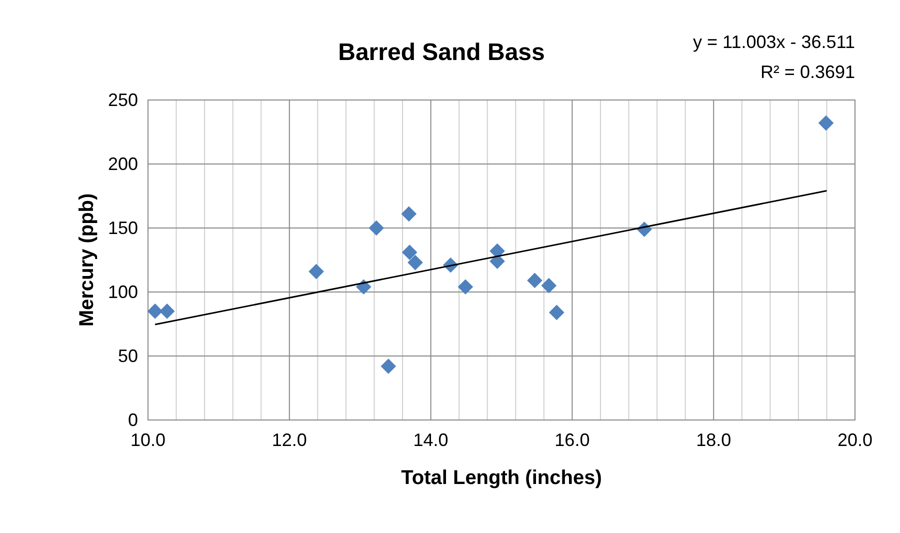  I want to click on y-tick-label: 250, so click(123, 100).